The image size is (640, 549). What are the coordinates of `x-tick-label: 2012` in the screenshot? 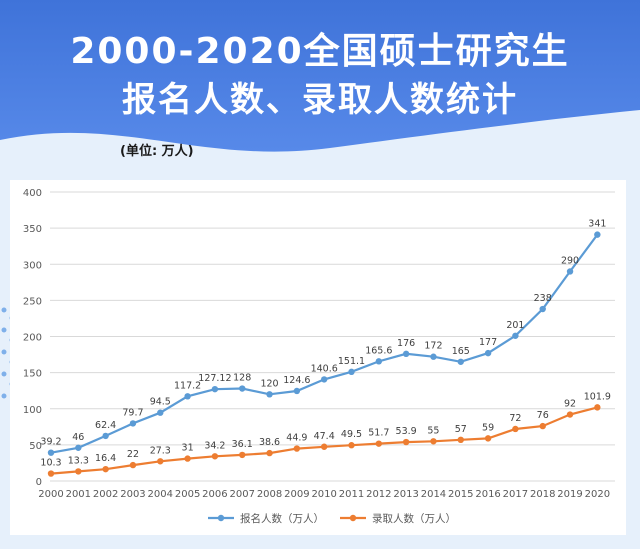 It's located at (378, 494).